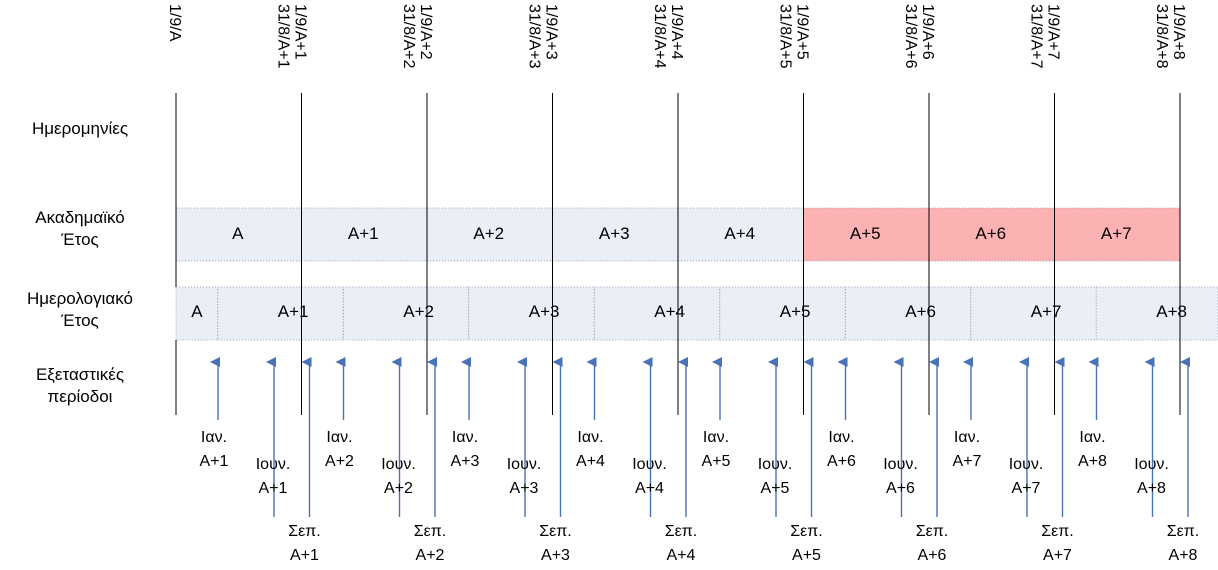 The height and width of the screenshot is (570, 1218). Describe the element at coordinates (900, 488) in the screenshot. I see `exam-label-jun-year: Α+6` at that location.